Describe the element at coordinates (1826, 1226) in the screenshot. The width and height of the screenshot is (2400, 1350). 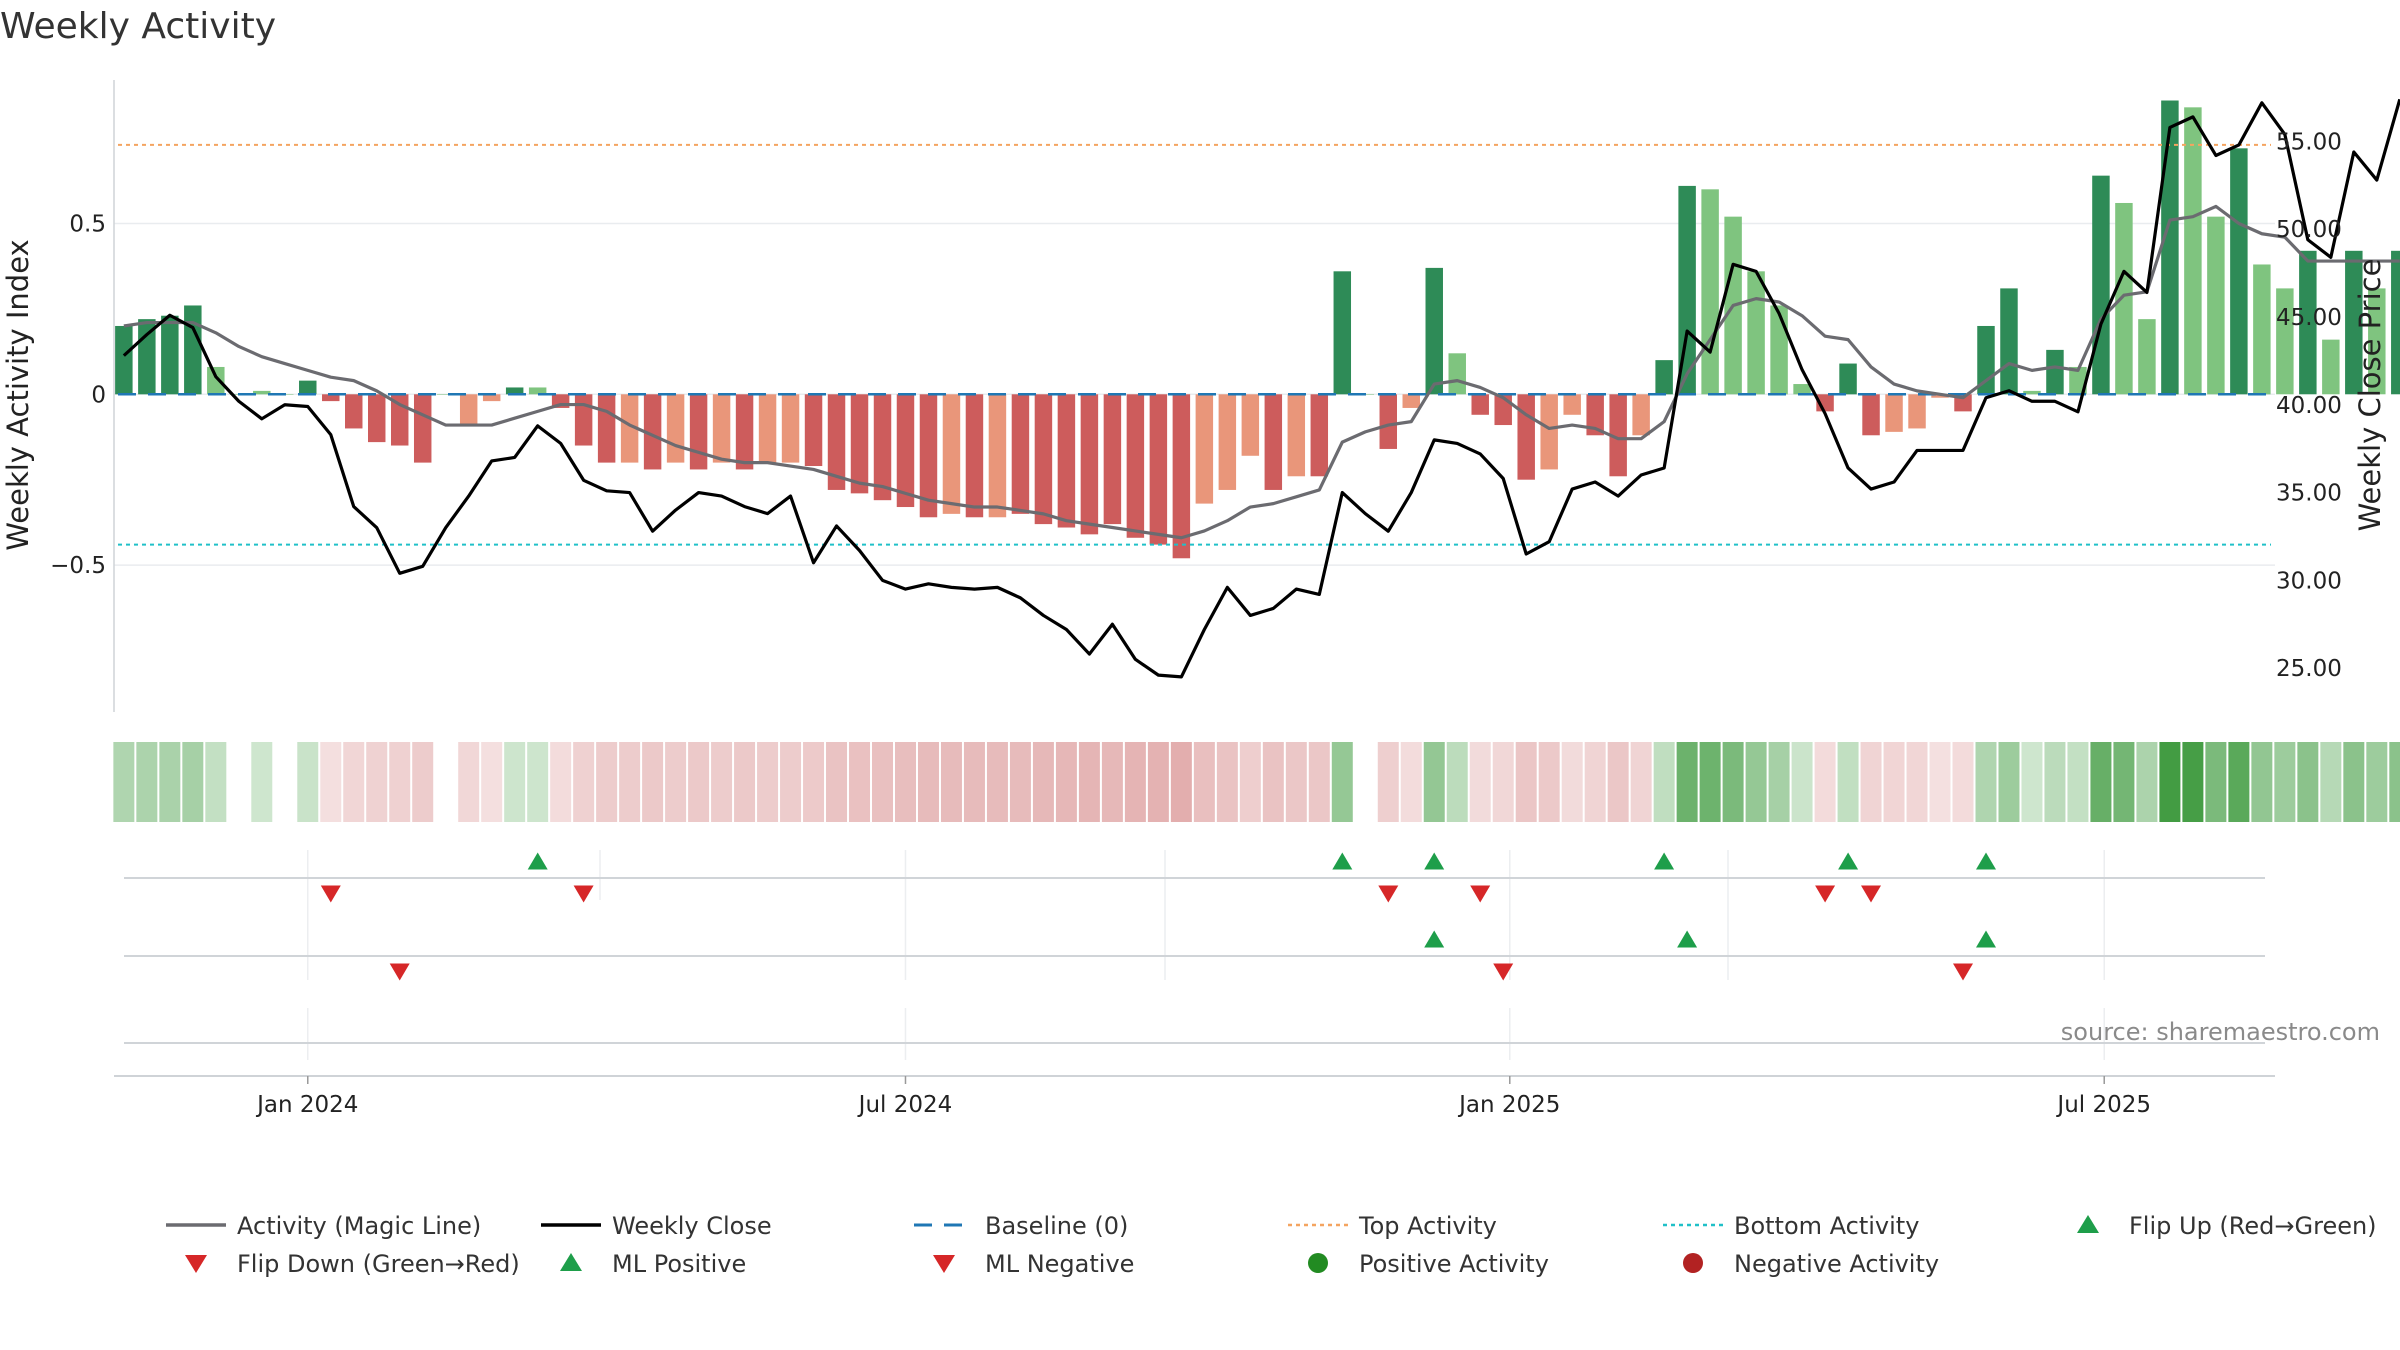
I see `legend-label: Bottom Activity` at that location.